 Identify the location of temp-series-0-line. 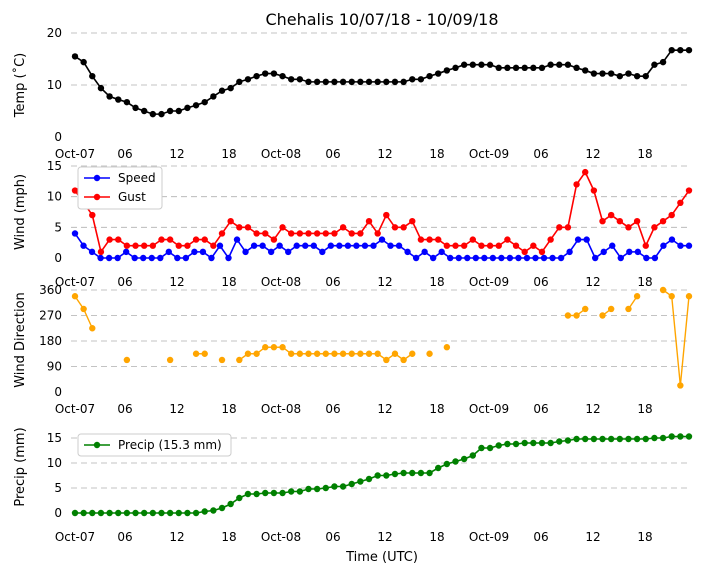
(381, 82).